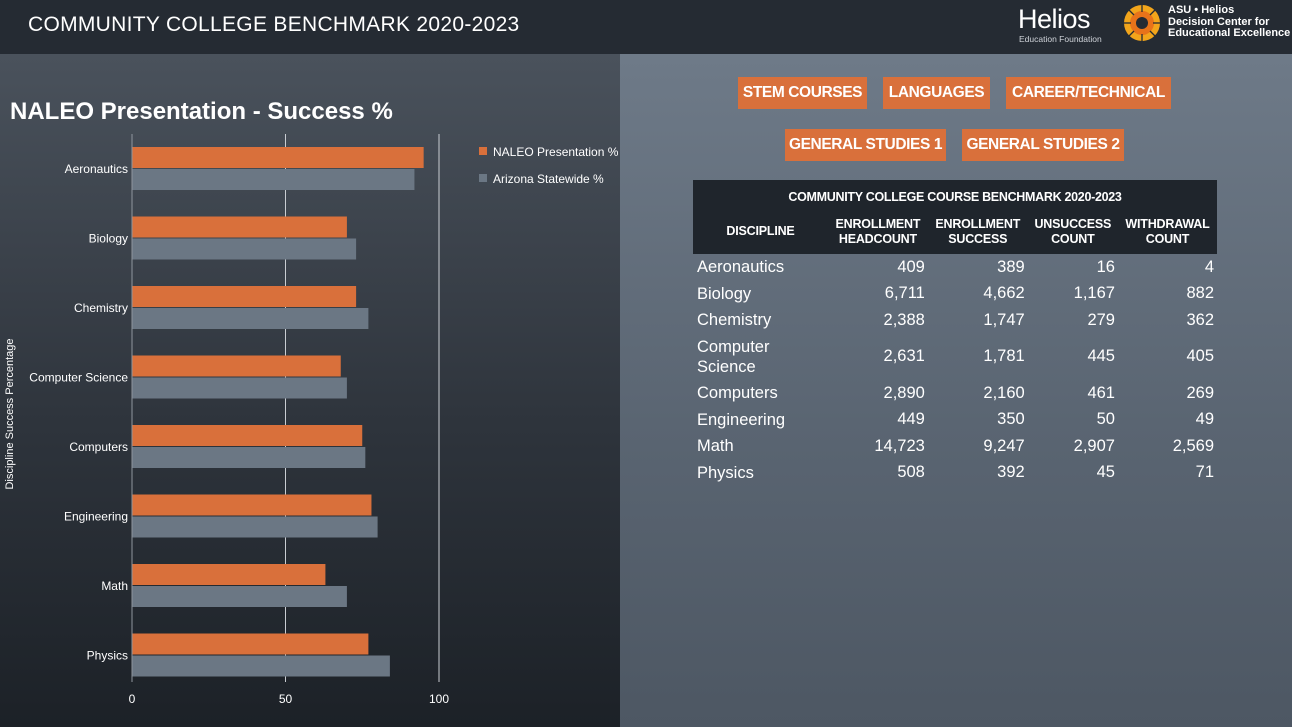 The width and height of the screenshot is (1292, 727). Describe the element at coordinates (724, 293) in the screenshot. I see `cell-discipline: Biology` at that location.